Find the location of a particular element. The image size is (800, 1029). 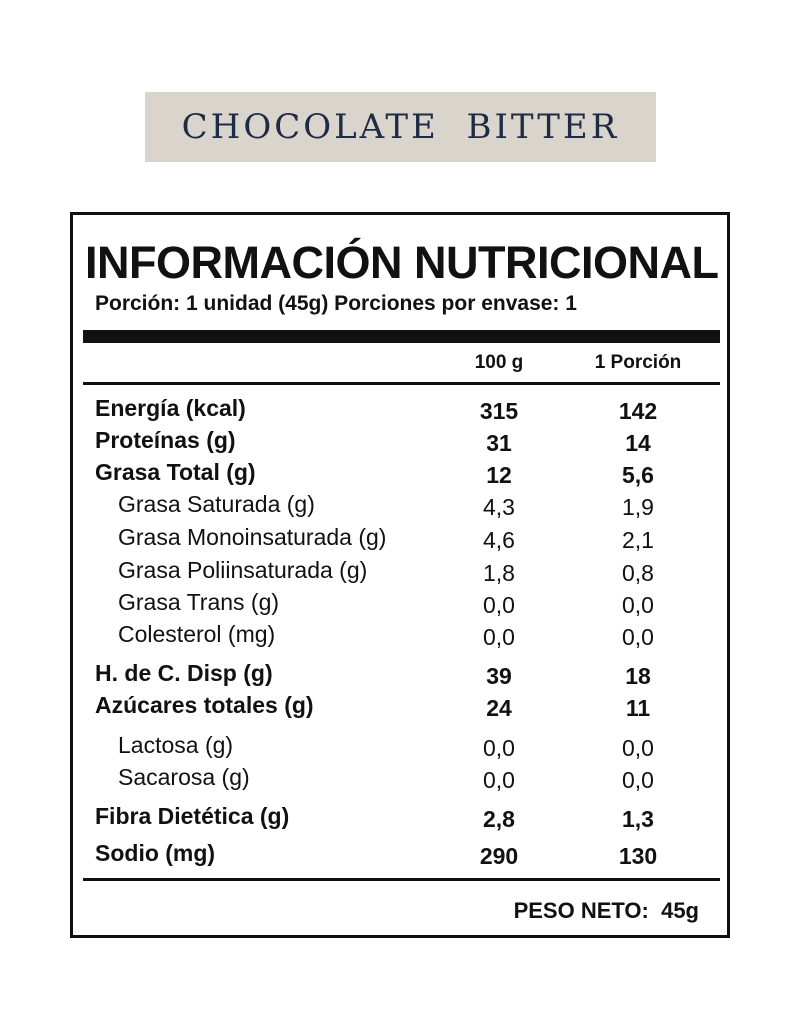

value-portion: 130 is located at coordinates (638, 856).